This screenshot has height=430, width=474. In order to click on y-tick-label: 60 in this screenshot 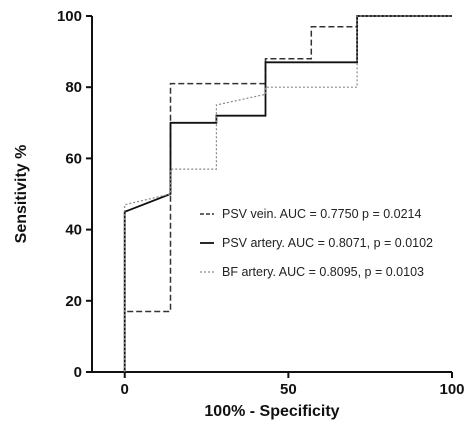, I will do `click(73, 158)`.